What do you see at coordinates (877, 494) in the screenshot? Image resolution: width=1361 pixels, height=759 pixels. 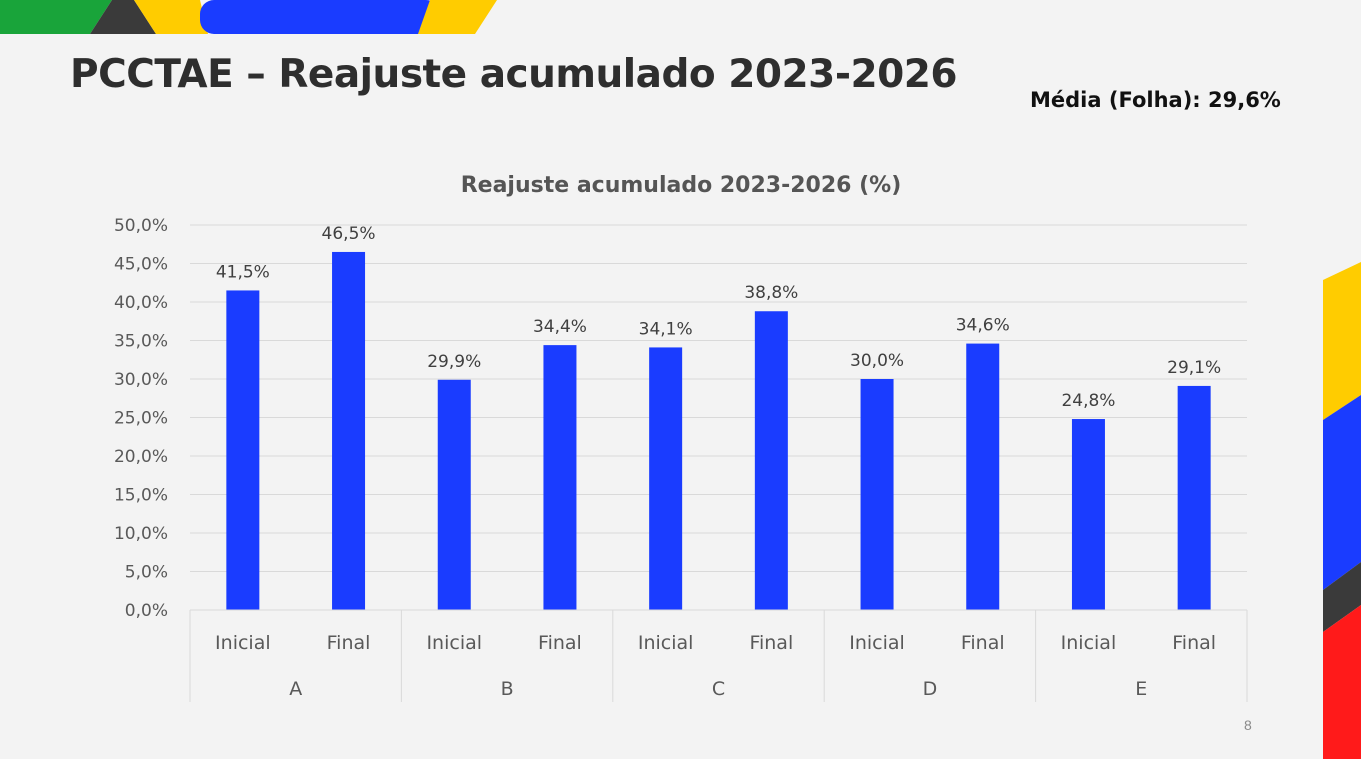 I see `bar-d-inicial` at bounding box center [877, 494].